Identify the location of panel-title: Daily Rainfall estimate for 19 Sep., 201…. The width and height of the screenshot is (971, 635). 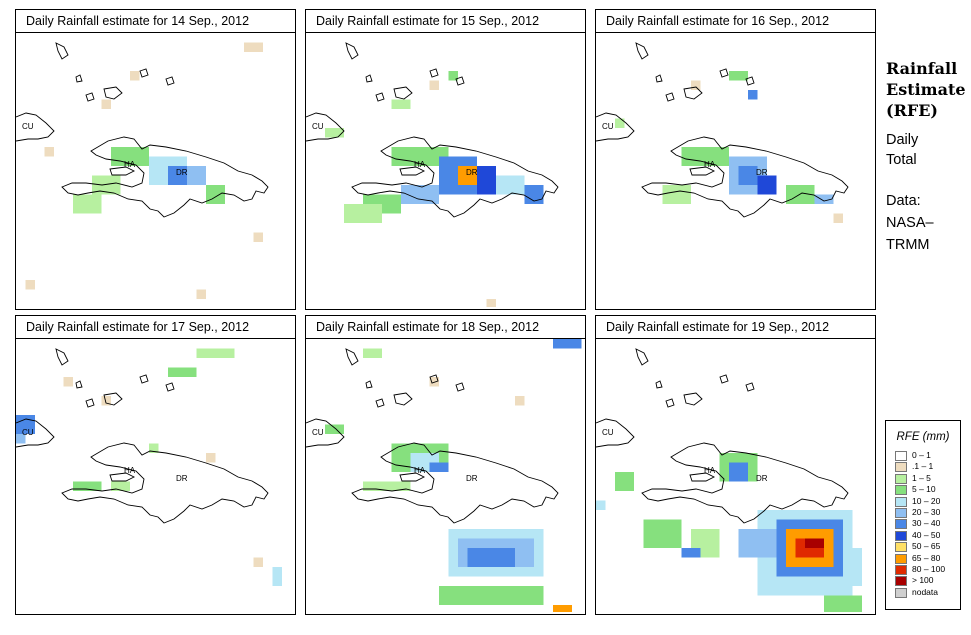
(735, 327).